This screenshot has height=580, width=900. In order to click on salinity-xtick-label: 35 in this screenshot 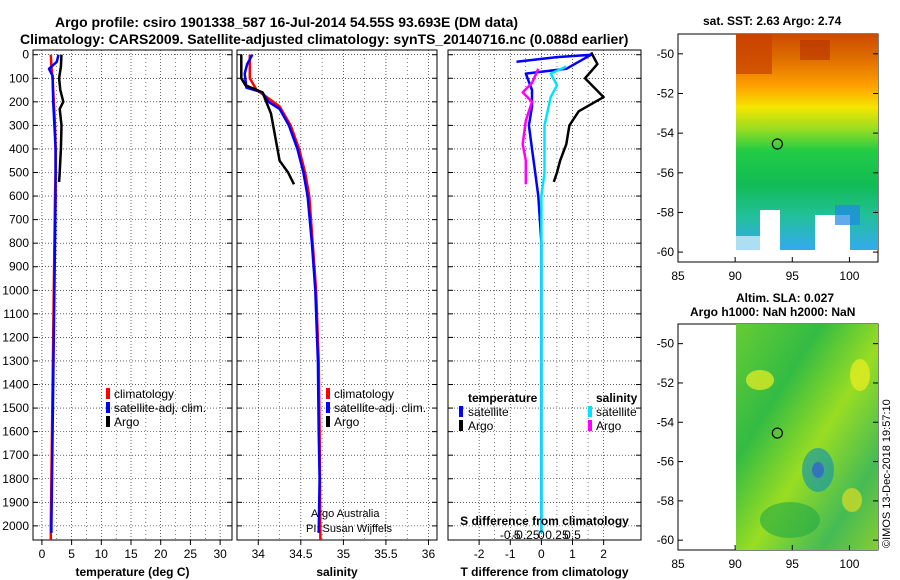, I will do `click(344, 554)`.